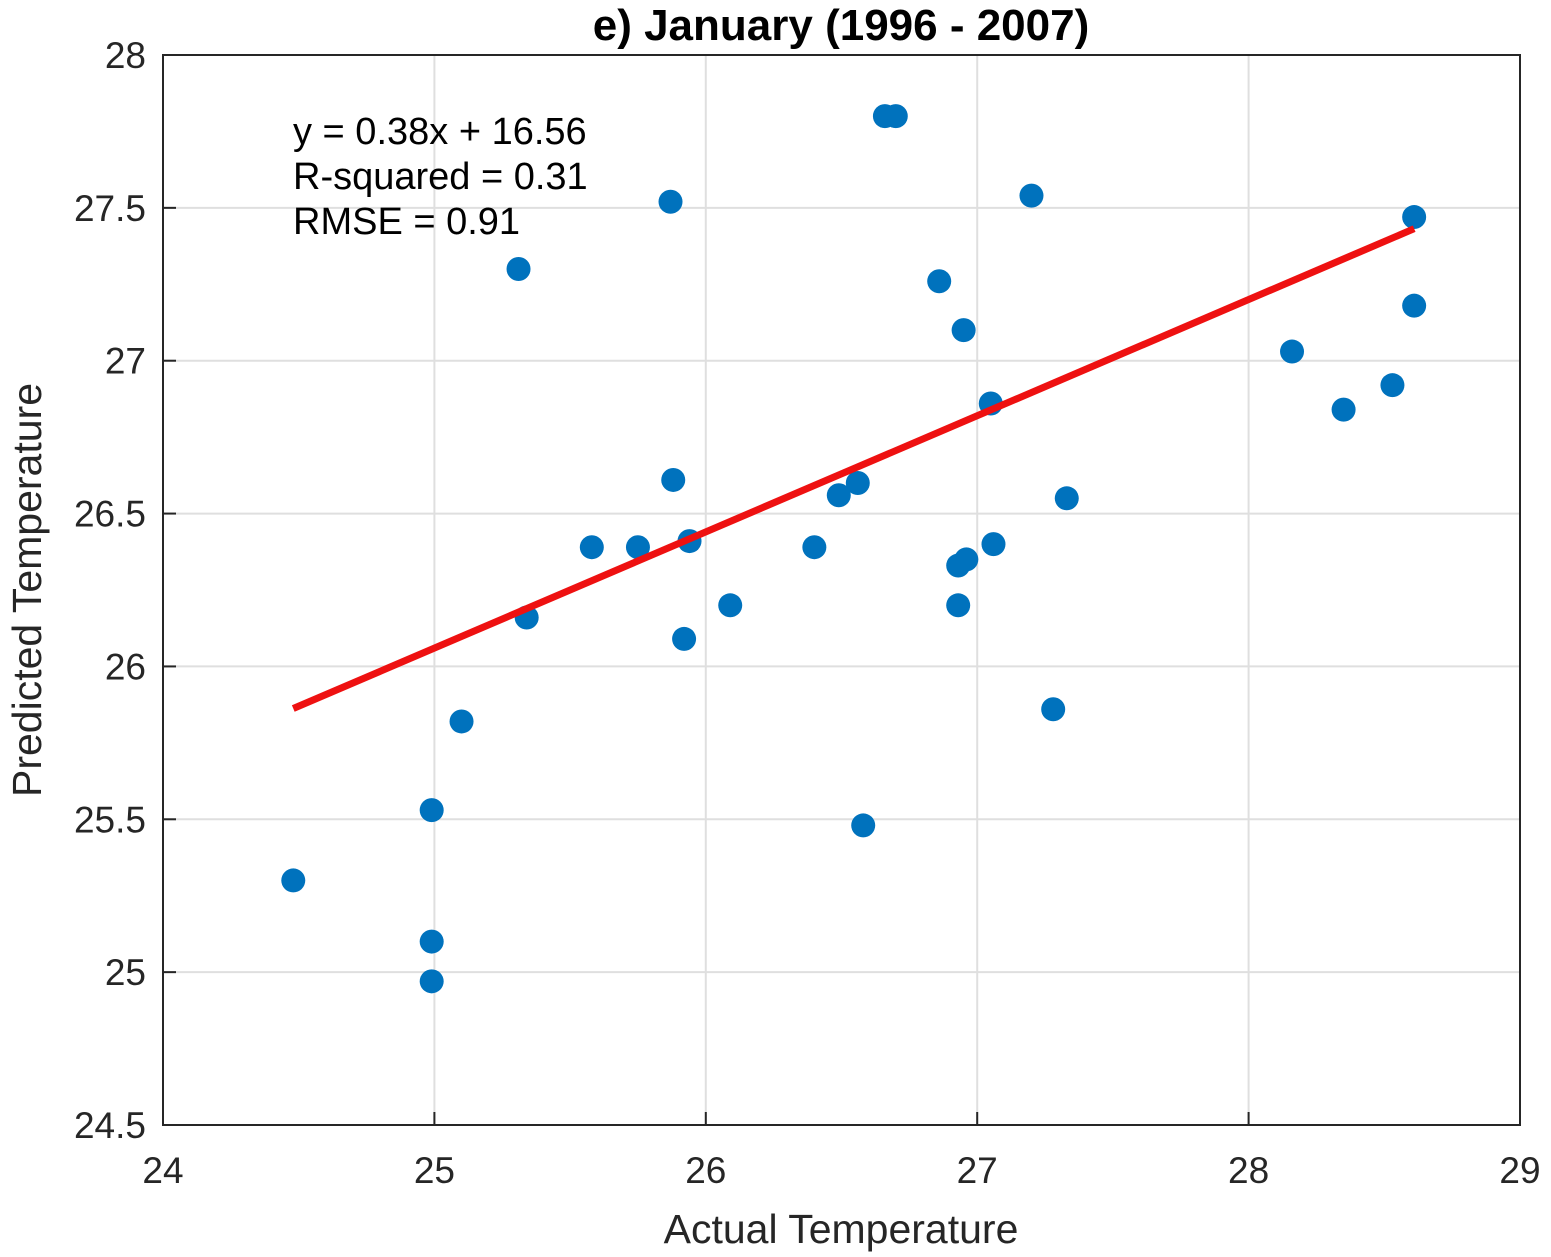 Image resolution: width=1551 pixels, height=1257 pixels. What do you see at coordinates (125, 361) in the screenshot?
I see `y-tick-label: 27` at bounding box center [125, 361].